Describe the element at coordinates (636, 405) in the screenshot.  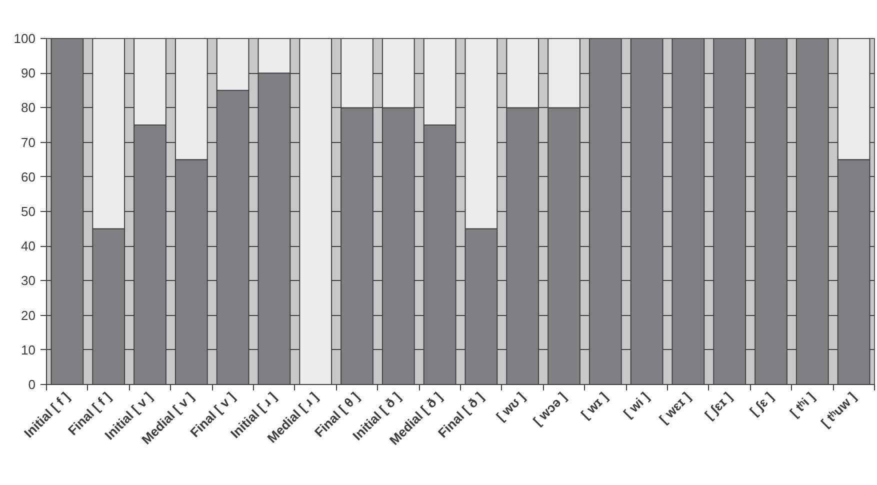
I see `x-tick-label: [ wi ]` at that location.